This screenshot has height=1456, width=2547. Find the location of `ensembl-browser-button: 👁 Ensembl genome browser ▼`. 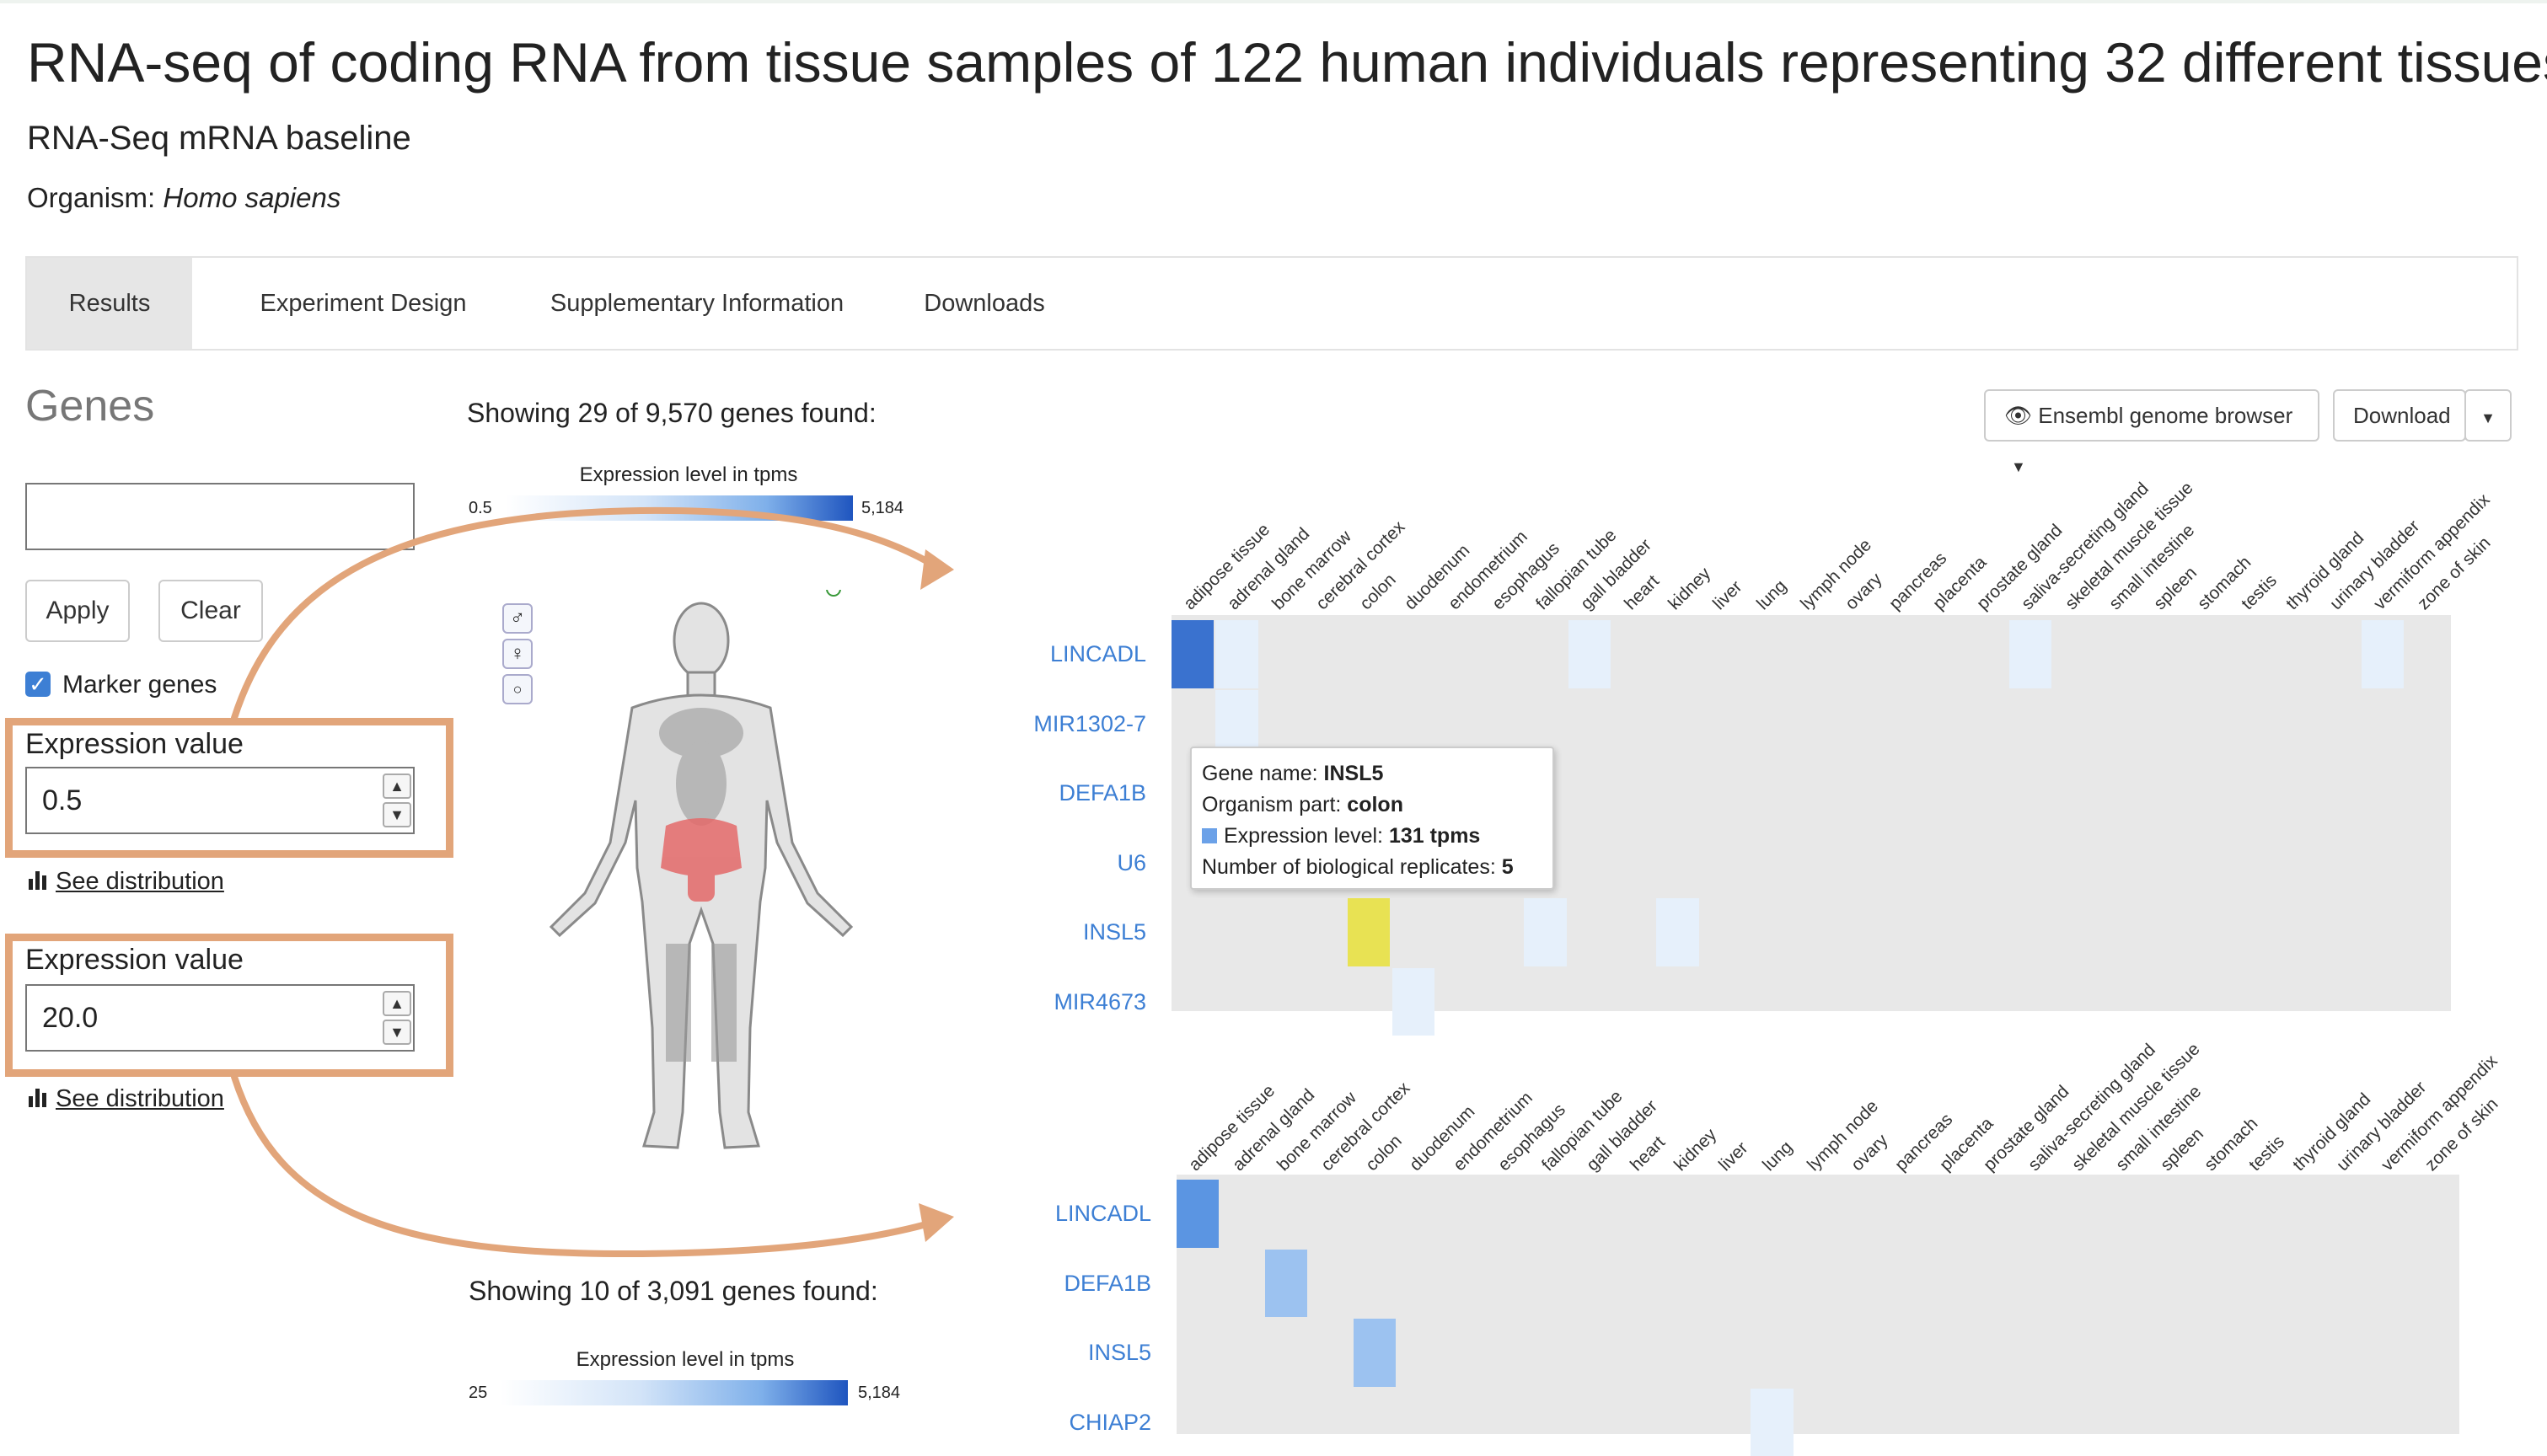

ensembl-browser-button: 👁 Ensembl genome browser ▼ is located at coordinates (2151, 415).